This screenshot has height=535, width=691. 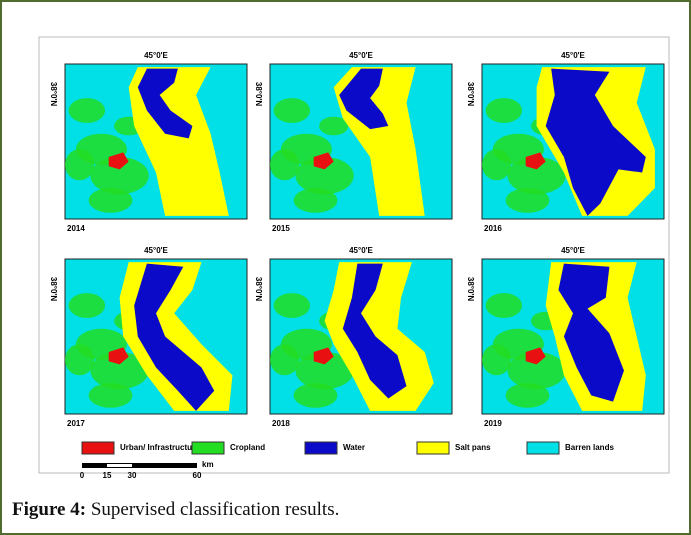 I want to click on year-label: 2015, so click(x=281, y=228).